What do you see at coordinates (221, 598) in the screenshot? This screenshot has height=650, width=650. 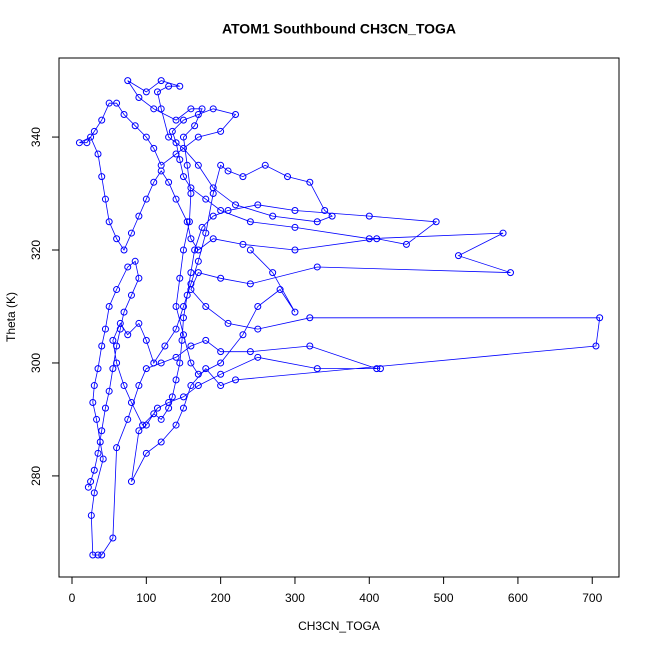 I see `x-tick-label: 200` at bounding box center [221, 598].